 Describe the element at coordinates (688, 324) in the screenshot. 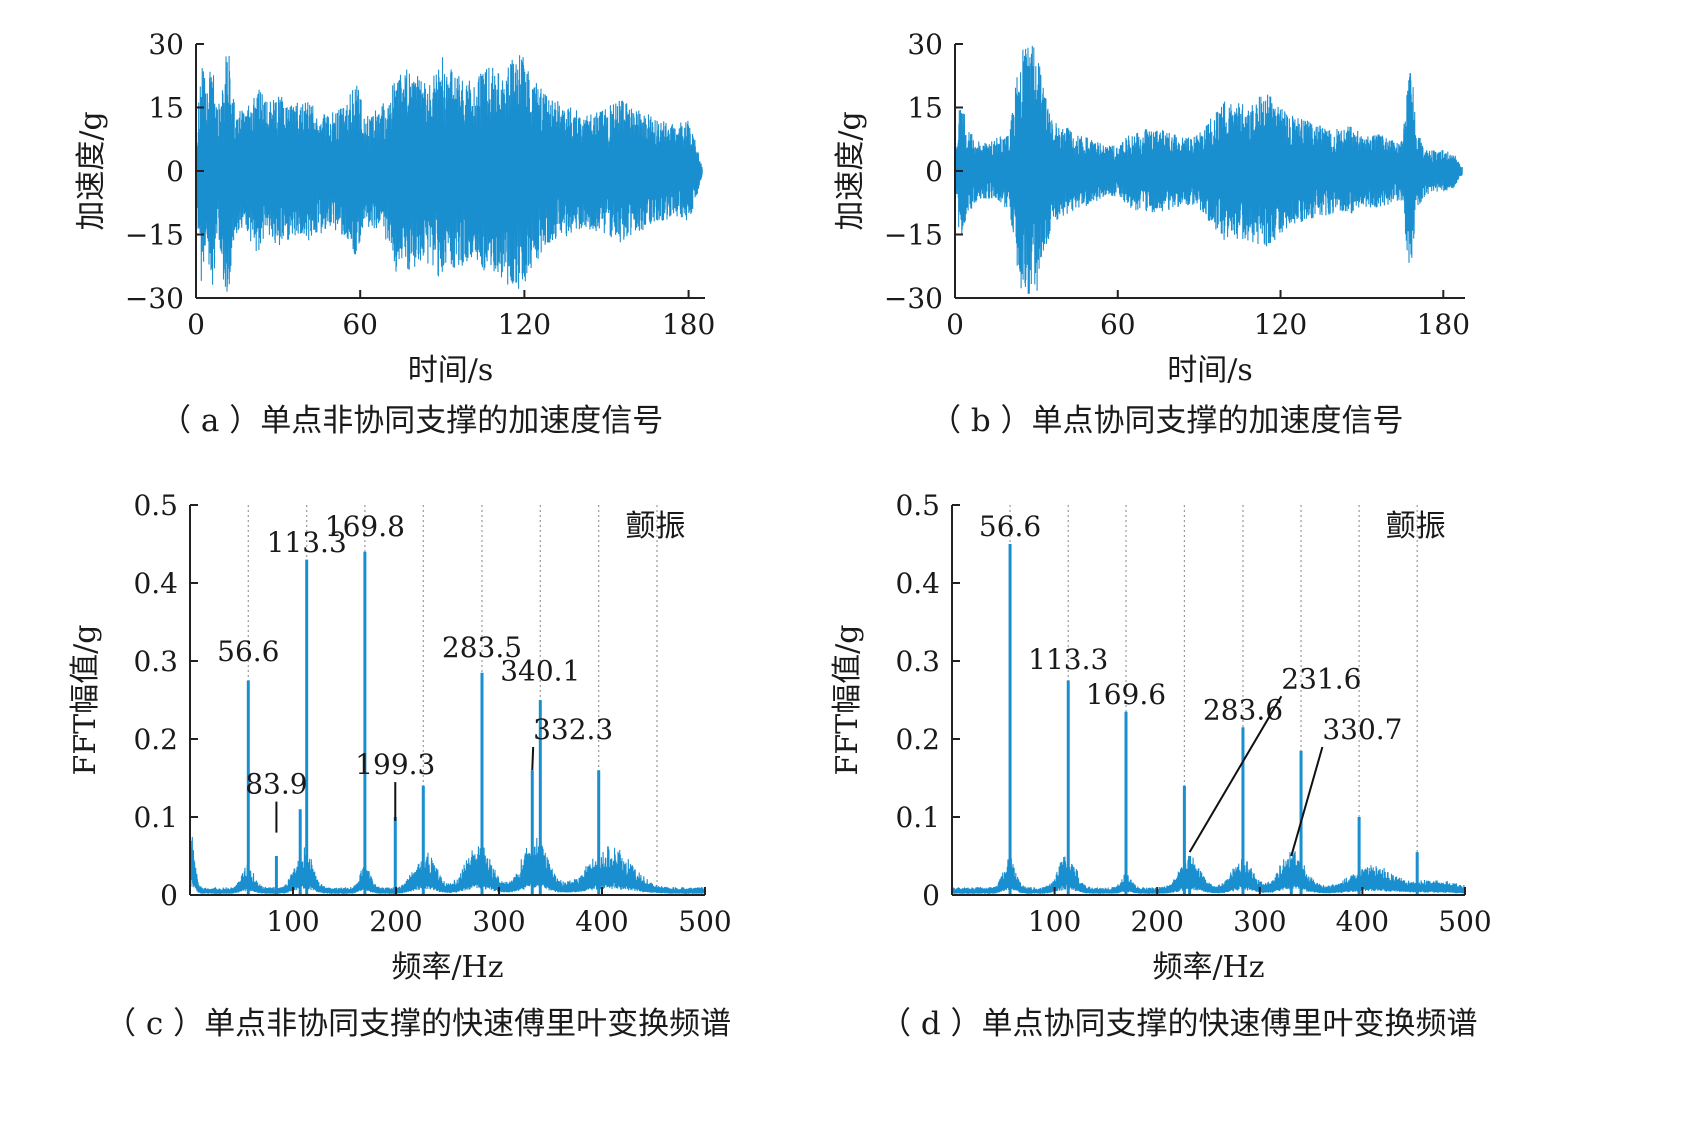

I see `x-tick-label-a-3: 180` at that location.